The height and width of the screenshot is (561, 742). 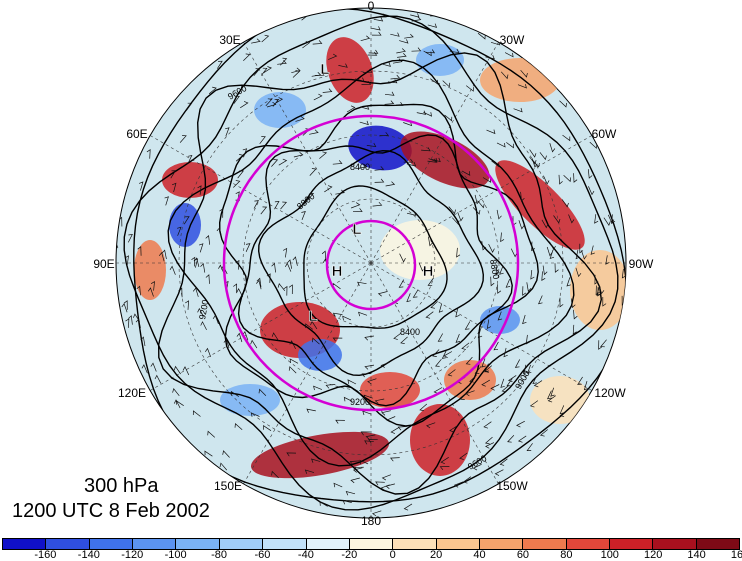 I want to click on colorbar-tick-label: 80, so click(x=566, y=555).